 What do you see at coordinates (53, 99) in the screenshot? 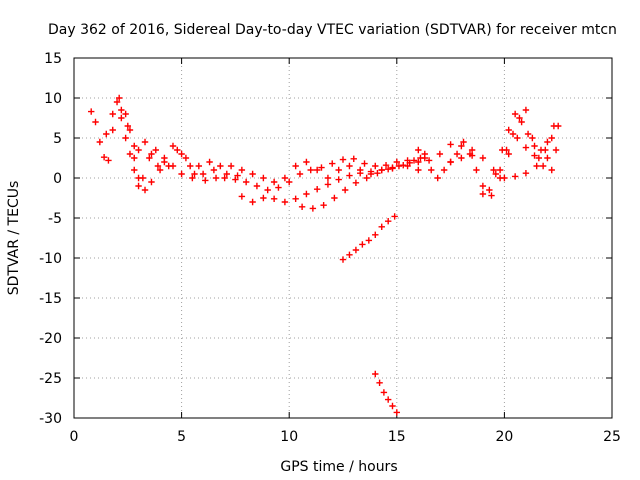
I see `y-tick-label: 10` at bounding box center [53, 99].